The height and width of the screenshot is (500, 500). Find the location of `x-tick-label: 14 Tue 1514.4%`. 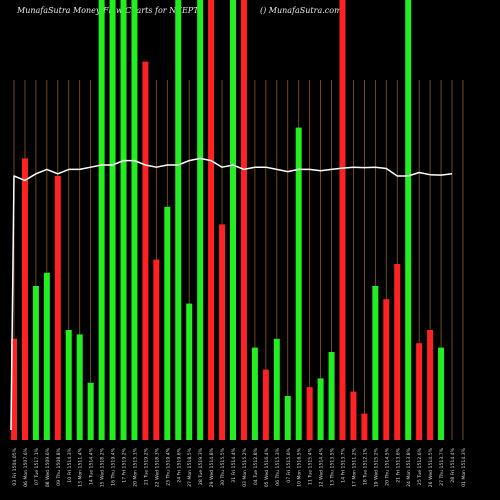

x-tick-label: 14 Tue 1514.4% is located at coordinates (92, 466).